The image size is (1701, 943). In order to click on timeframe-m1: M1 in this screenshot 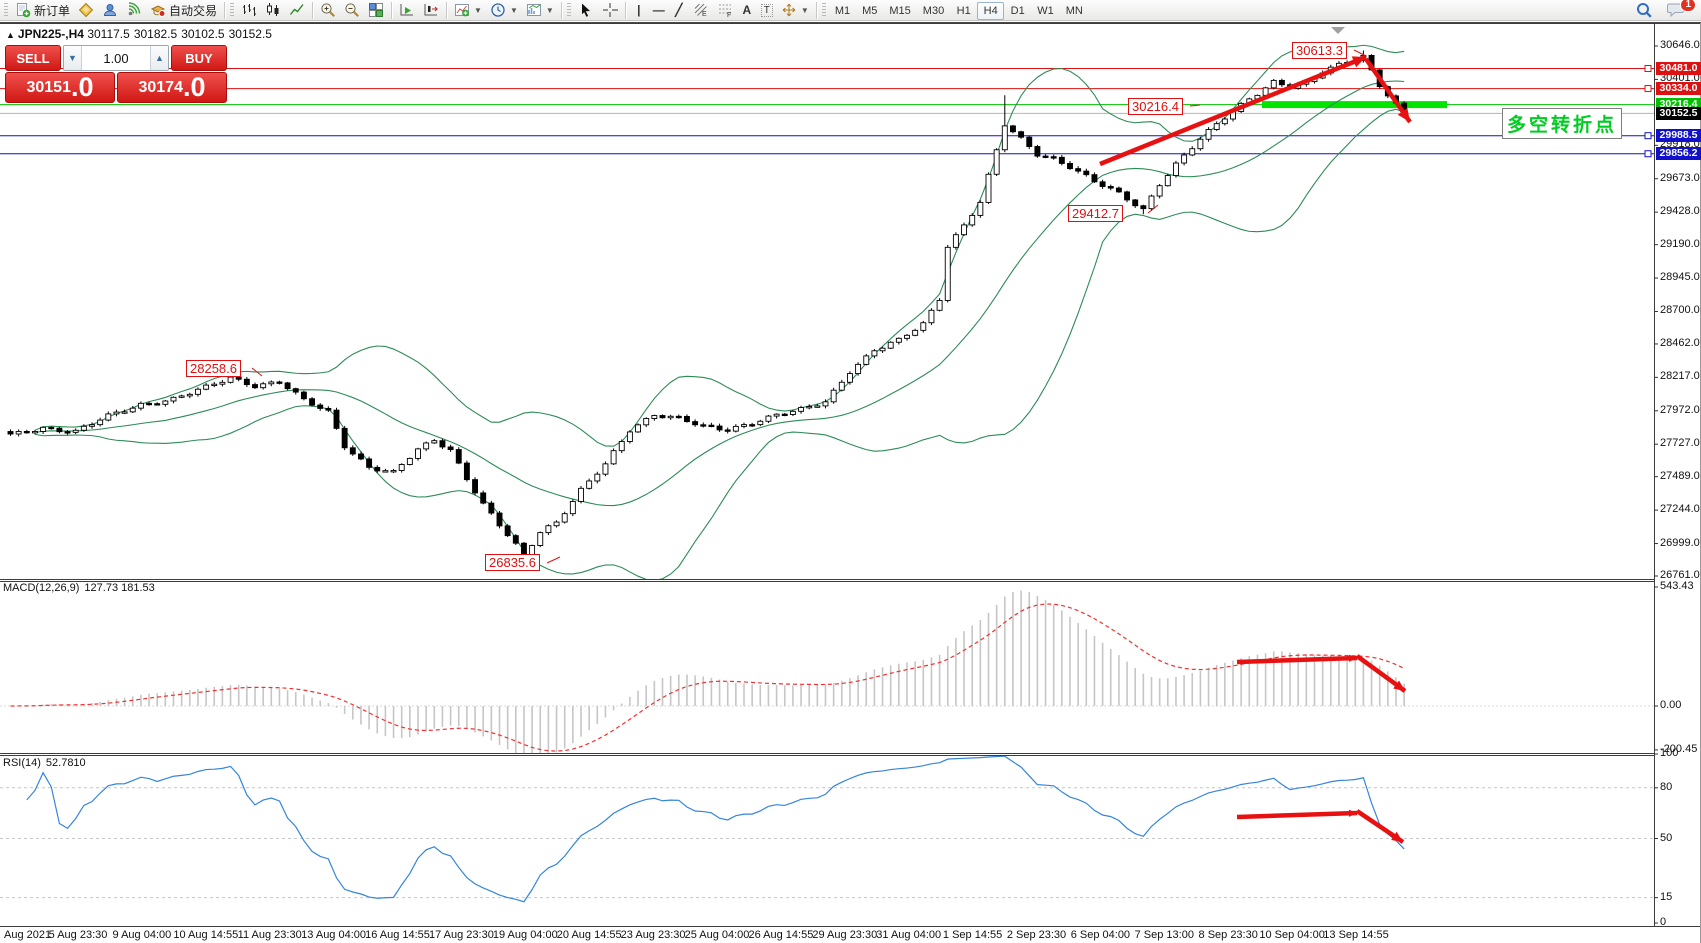, I will do `click(842, 10)`.